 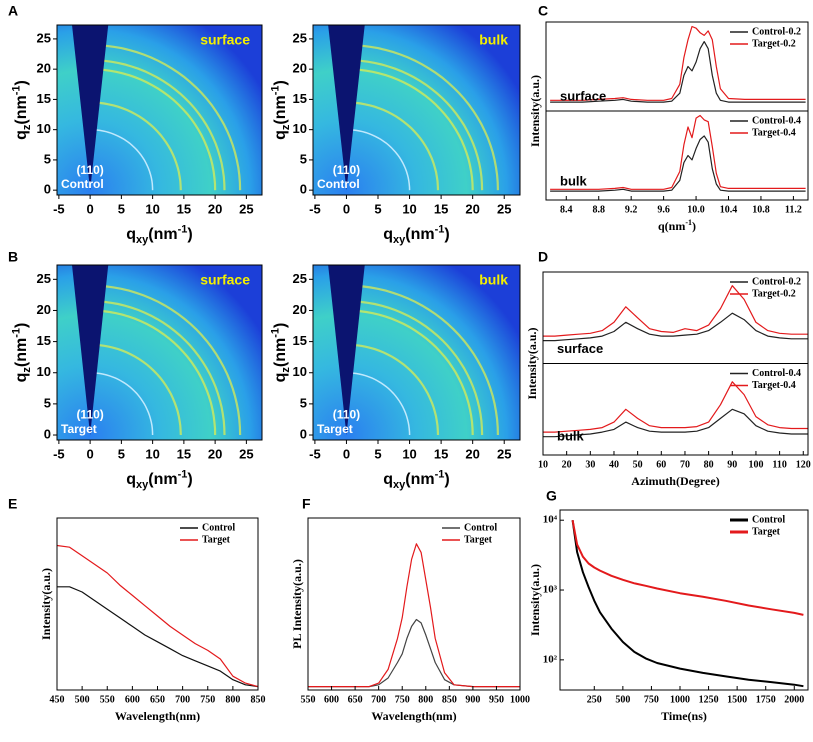 What do you see at coordinates (776, 120) in the screenshot?
I see `legend-label: Control-0.4` at bounding box center [776, 120].